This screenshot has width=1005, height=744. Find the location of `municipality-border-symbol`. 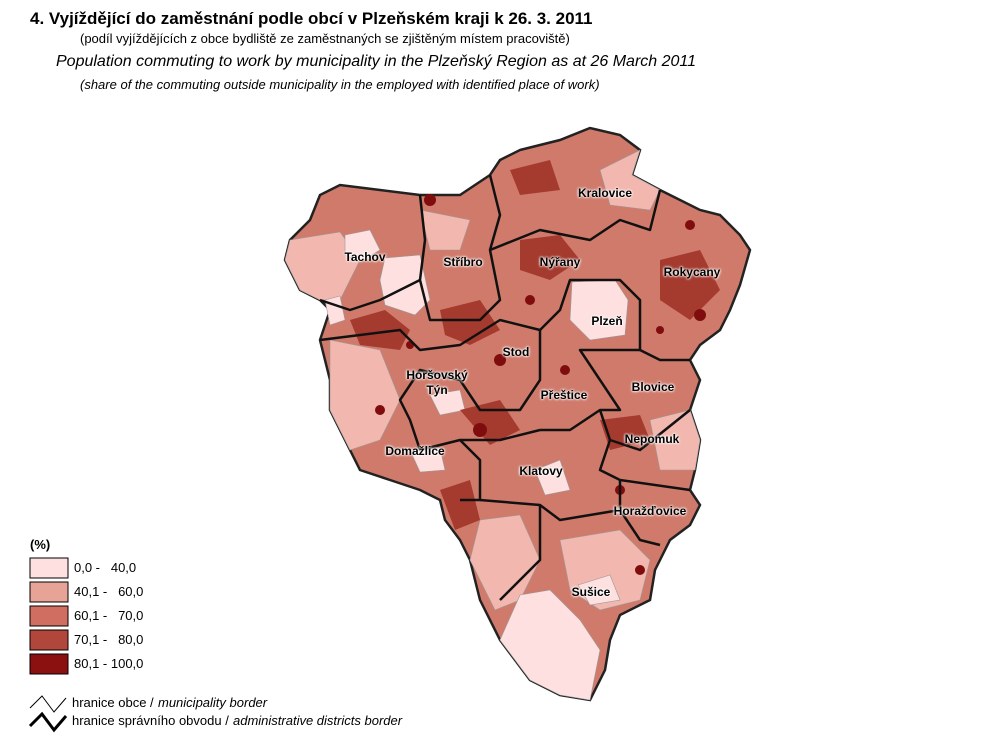

municipality-border-symbol is located at coordinates (48, 704).